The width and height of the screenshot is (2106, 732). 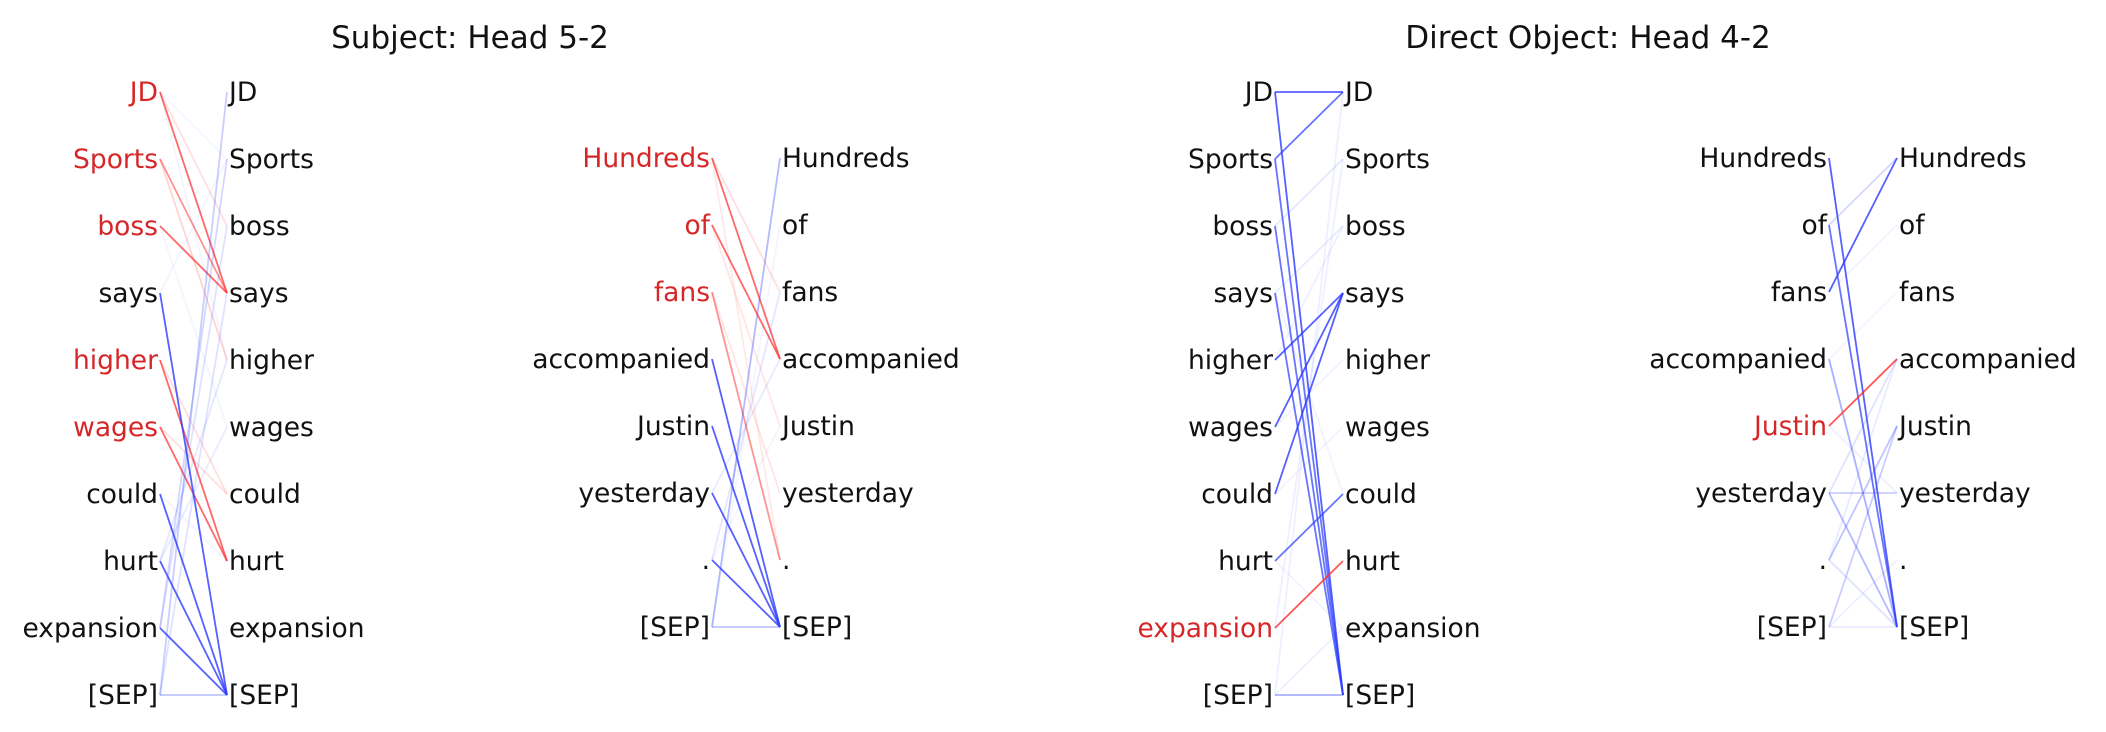 I want to click on token-right-wages: wages, so click(x=1387, y=427).